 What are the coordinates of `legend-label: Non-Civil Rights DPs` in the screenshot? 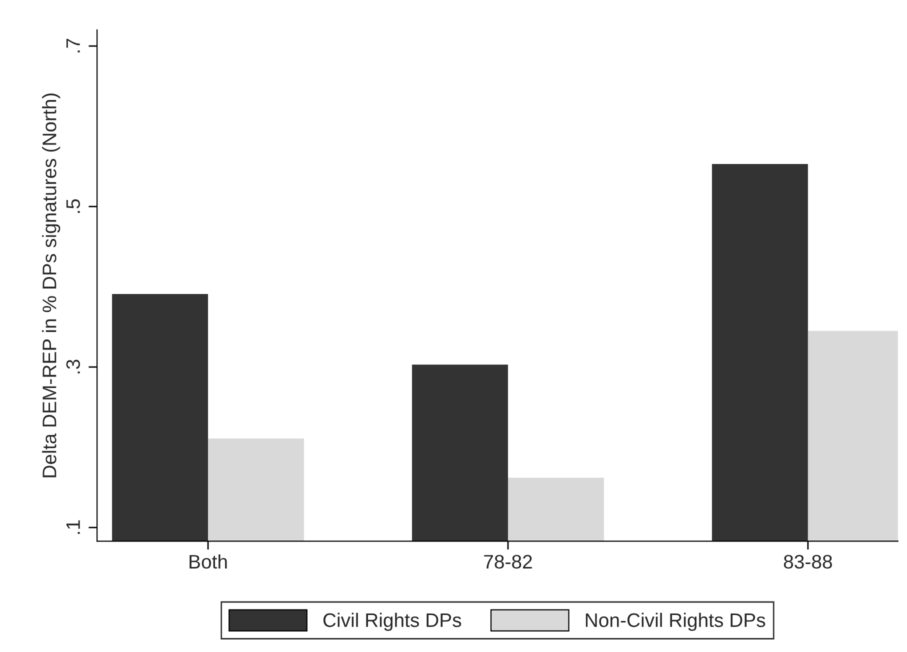 It's located at (676, 621).